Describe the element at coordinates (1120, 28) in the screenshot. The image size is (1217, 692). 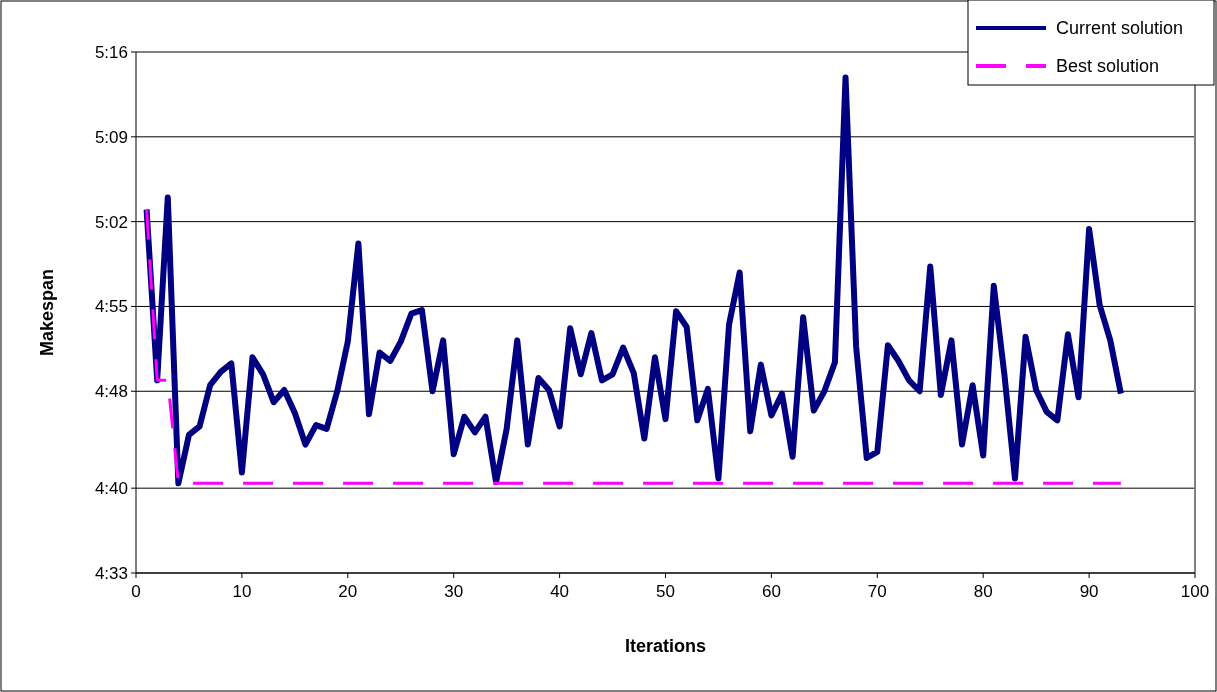
I see `legend-label: Current solution` at that location.